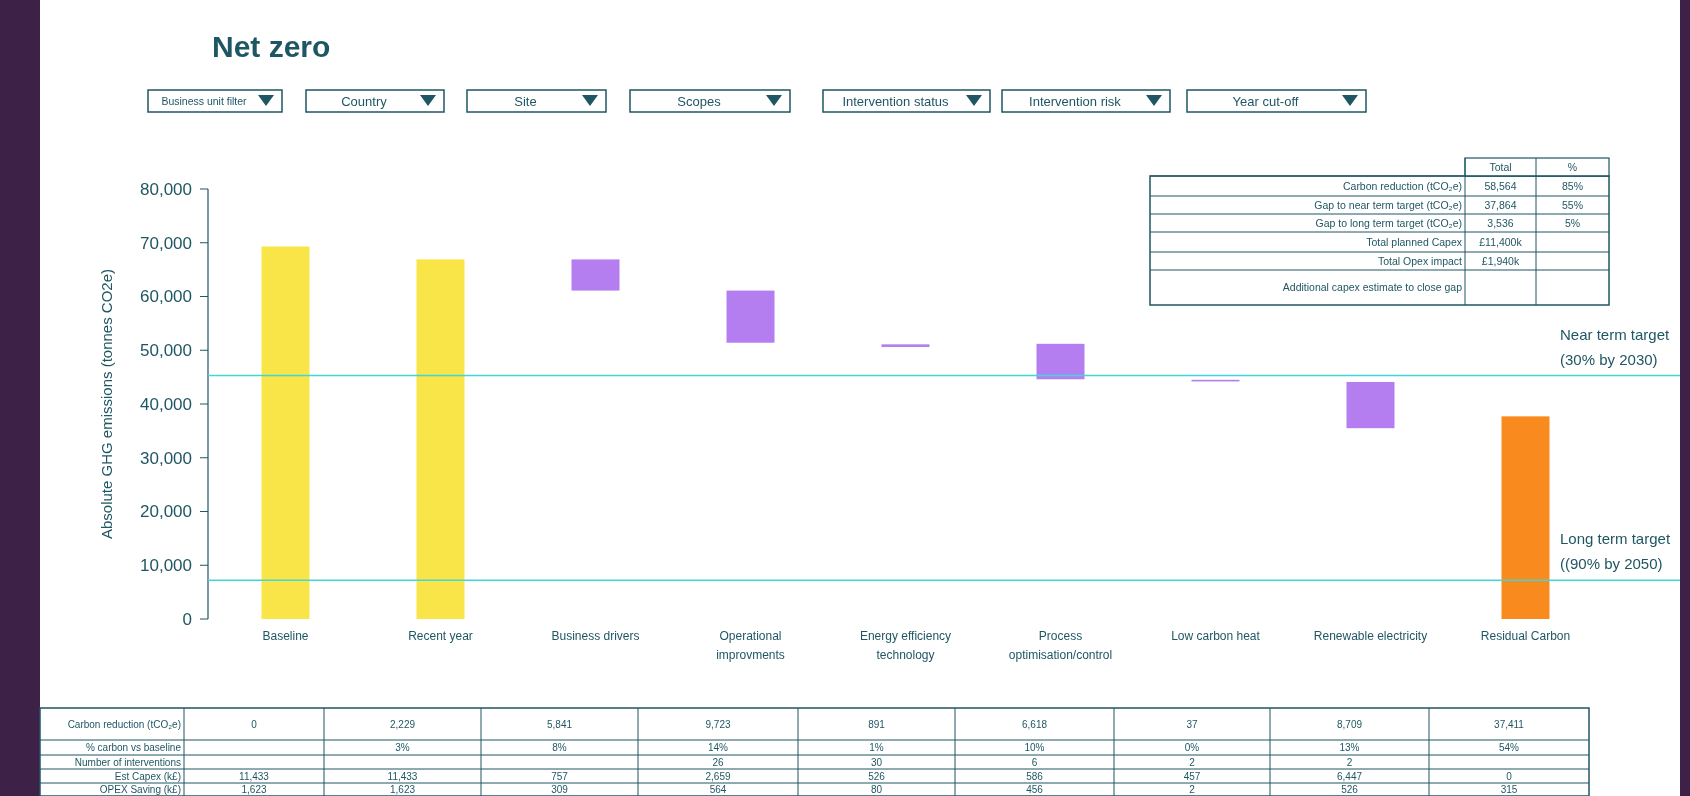 This screenshot has height=796, width=1690. Describe the element at coordinates (1419, 260) in the screenshot. I see `category-label: Total Opex impact` at that location.